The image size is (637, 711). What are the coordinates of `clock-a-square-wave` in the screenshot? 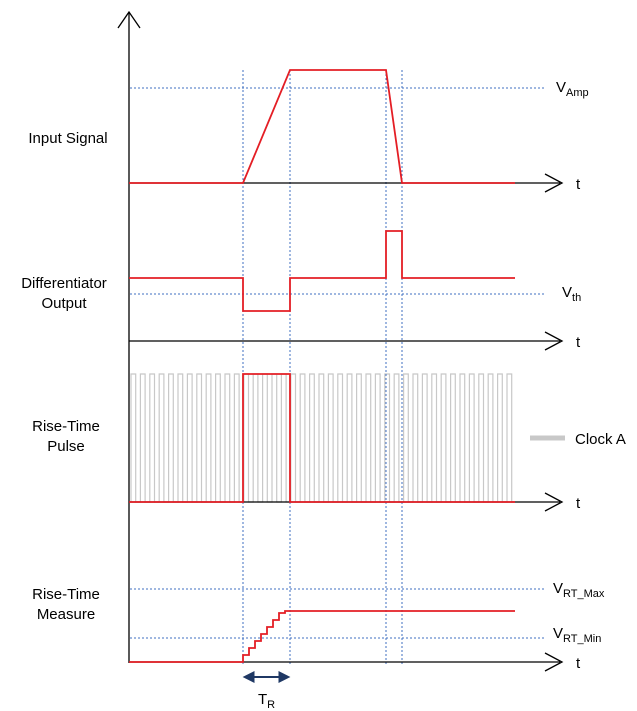 It's located at (322, 438).